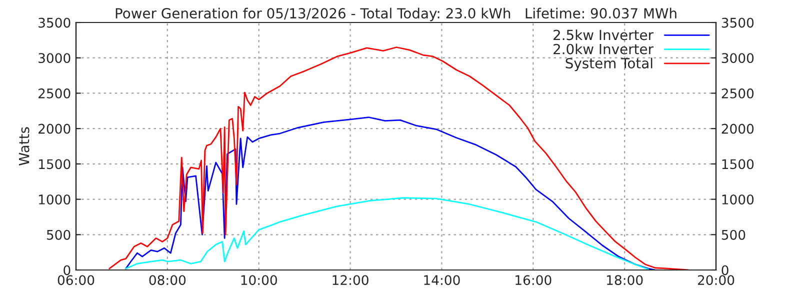 The width and height of the screenshot is (800, 300). What do you see at coordinates (396, 15) in the screenshot?
I see `chart-title: Power Generation for 05/13/2026 - Total Today: 23.0 kWh Lifetime: 90.037 MWh` at bounding box center [396, 15].